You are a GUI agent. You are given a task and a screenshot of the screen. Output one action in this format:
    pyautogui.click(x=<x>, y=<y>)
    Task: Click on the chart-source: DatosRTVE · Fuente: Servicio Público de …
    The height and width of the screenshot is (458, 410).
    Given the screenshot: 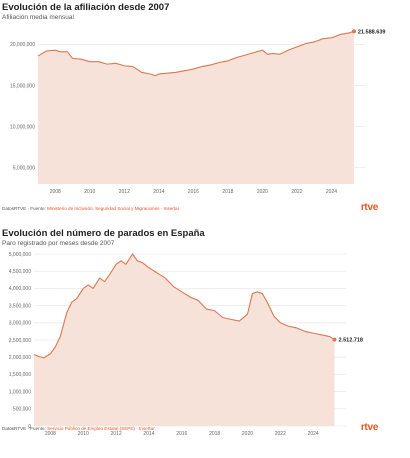 What is the action you would take?
    pyautogui.click(x=78, y=428)
    